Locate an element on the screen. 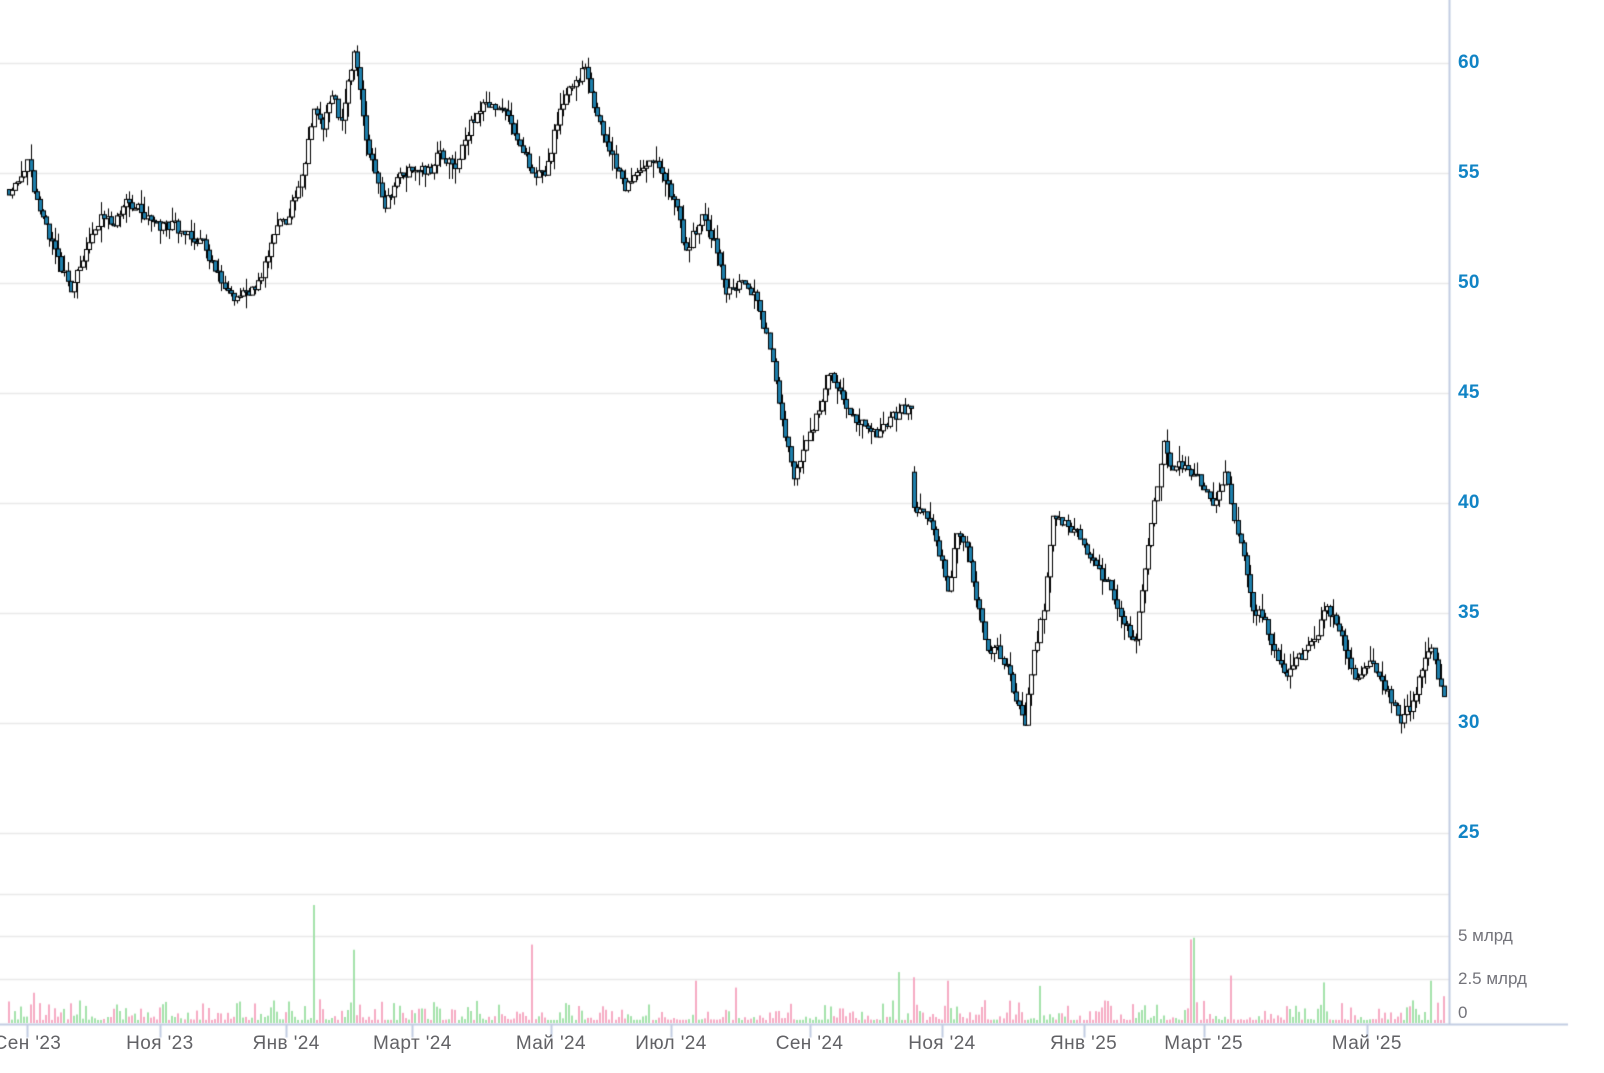 The width and height of the screenshot is (1604, 1073). y-axis-label: 25 is located at coordinates (1469, 832).